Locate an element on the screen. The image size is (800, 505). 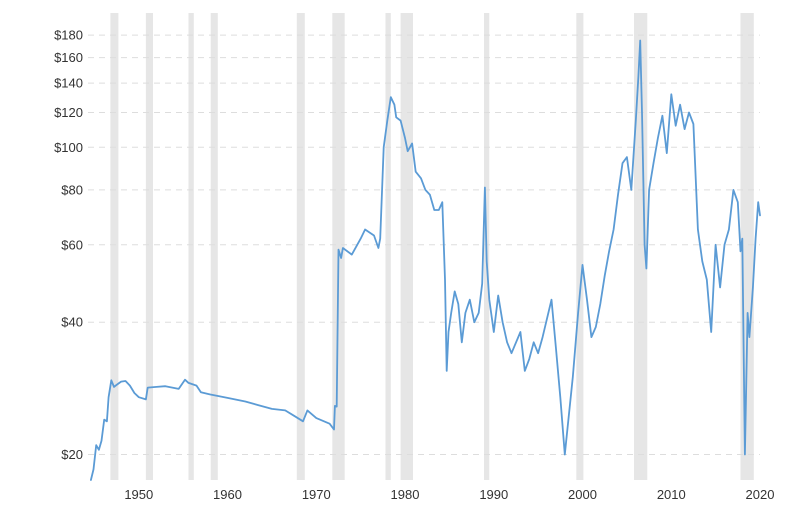
y-tick-label: $80 is located at coordinates (72, 189).